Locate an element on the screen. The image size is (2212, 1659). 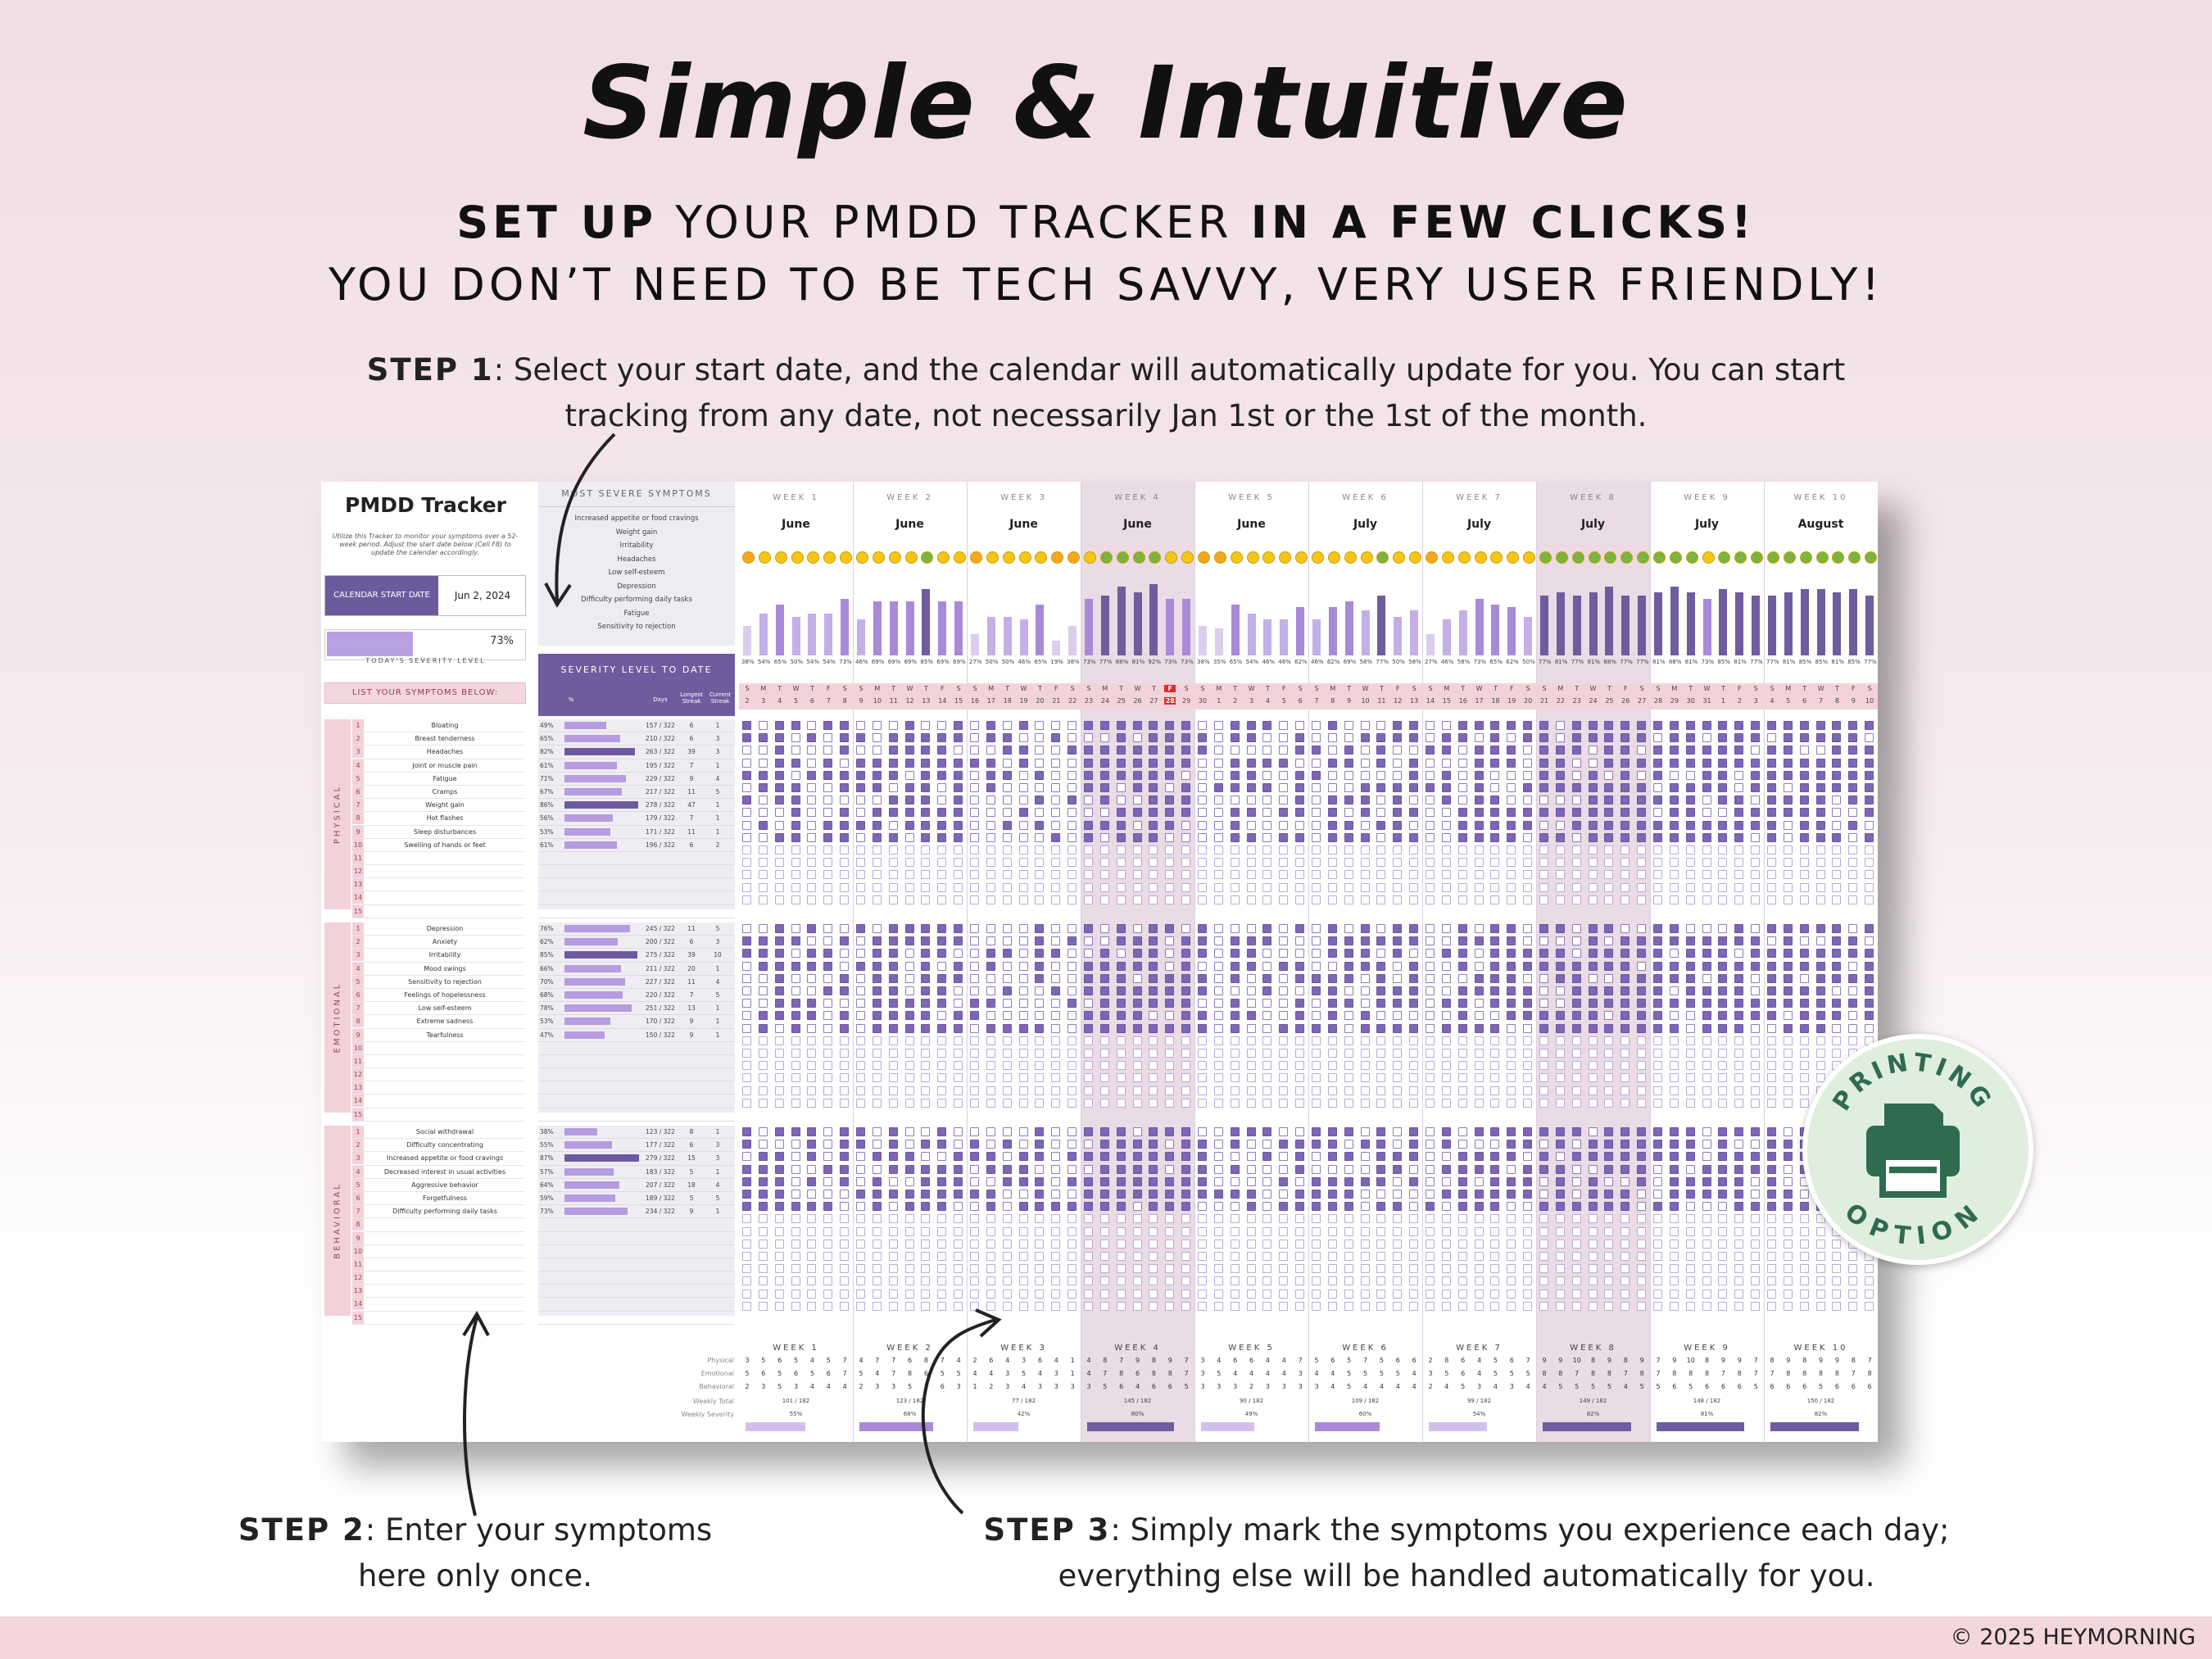
symptom-row: 11 is located at coordinates (438, 1061).